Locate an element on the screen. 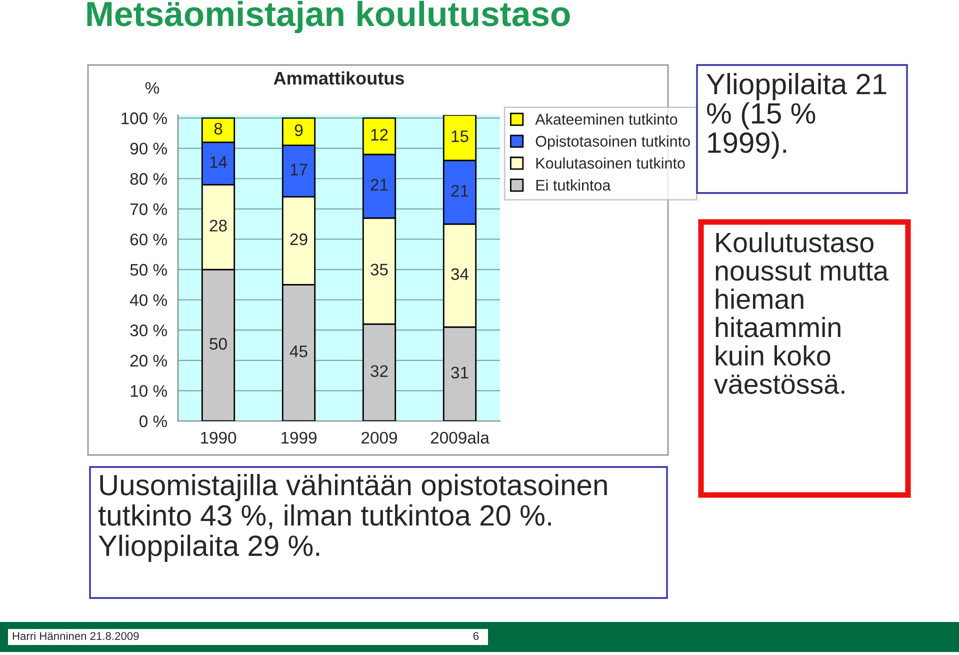 The height and width of the screenshot is (655, 959). y-tick-label: 50 % is located at coordinates (148, 270).